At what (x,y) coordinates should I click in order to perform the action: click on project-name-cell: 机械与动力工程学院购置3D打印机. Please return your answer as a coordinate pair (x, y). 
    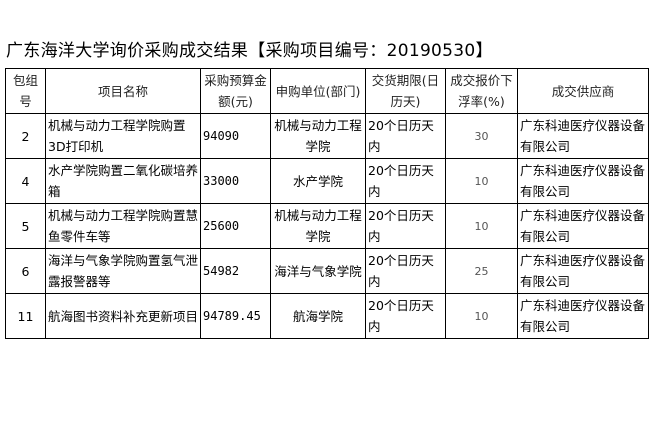
    Looking at the image, I should click on (123, 136).